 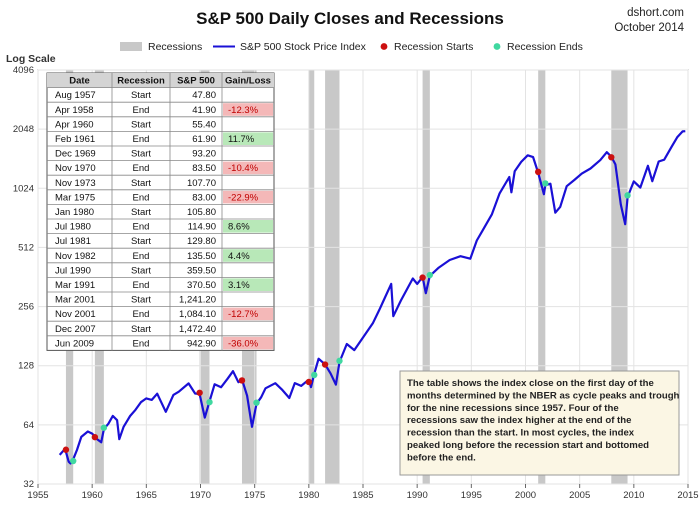 What do you see at coordinates (239, 227) in the screenshot?
I see `table-cell: 8.6%` at bounding box center [239, 227].